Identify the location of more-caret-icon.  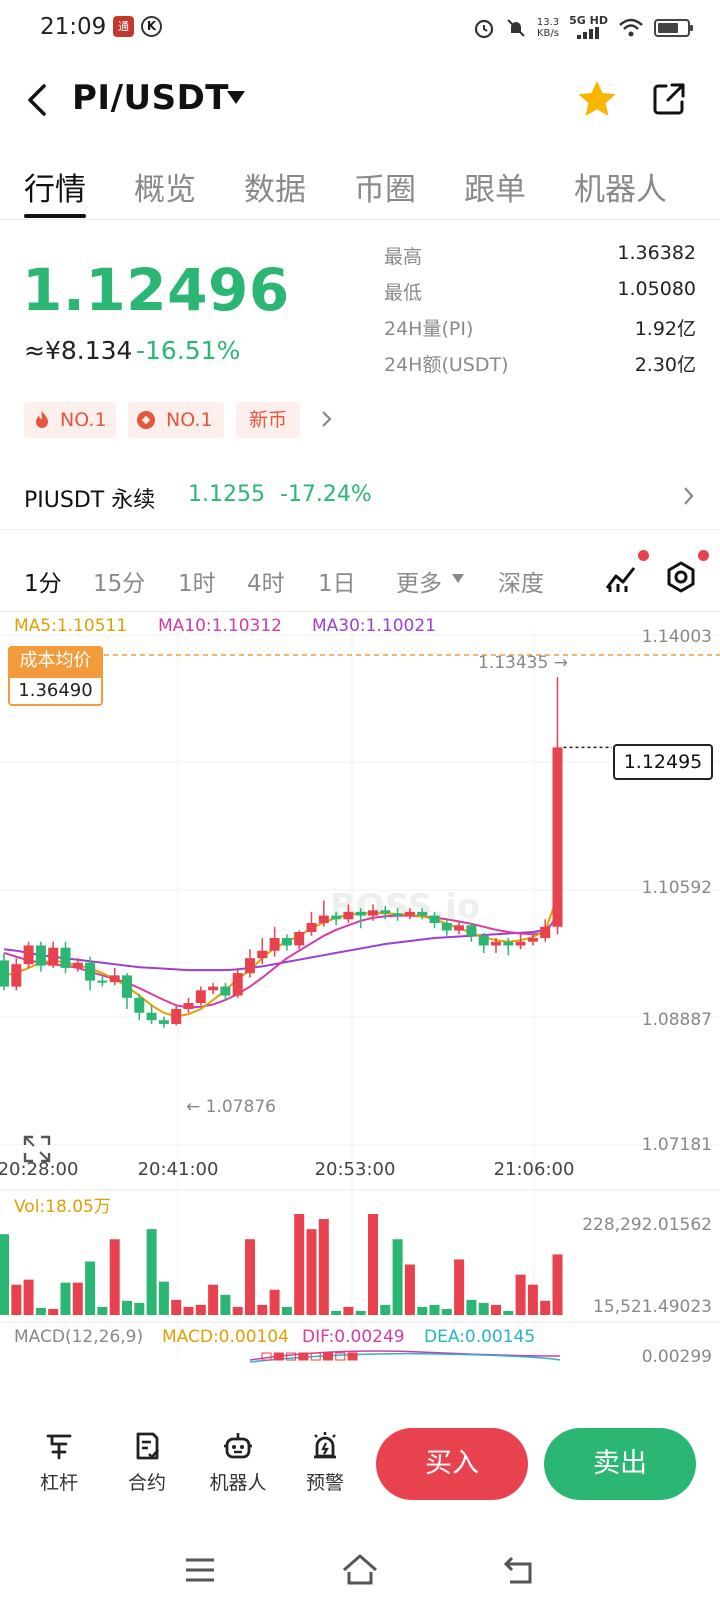
(458, 578).